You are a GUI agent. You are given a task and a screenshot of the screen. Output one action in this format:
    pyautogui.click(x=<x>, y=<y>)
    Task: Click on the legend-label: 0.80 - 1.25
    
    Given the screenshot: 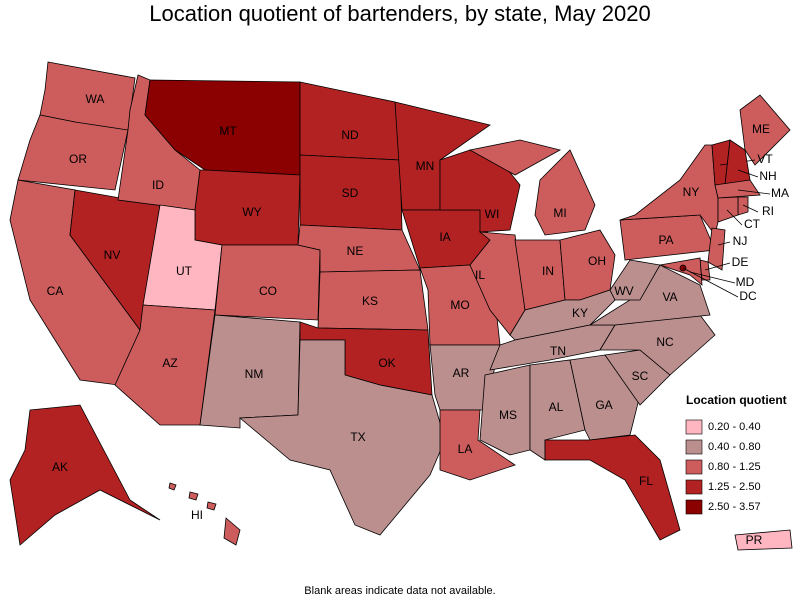 What is the action you would take?
    pyautogui.click(x=734, y=467)
    